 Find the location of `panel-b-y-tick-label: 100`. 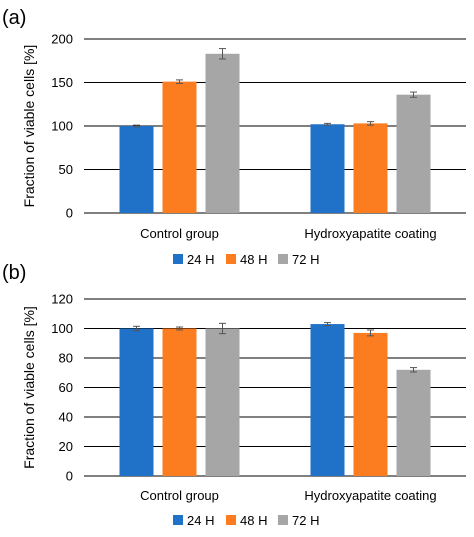

panel-b-y-tick-label: 100 is located at coordinates (62, 328).